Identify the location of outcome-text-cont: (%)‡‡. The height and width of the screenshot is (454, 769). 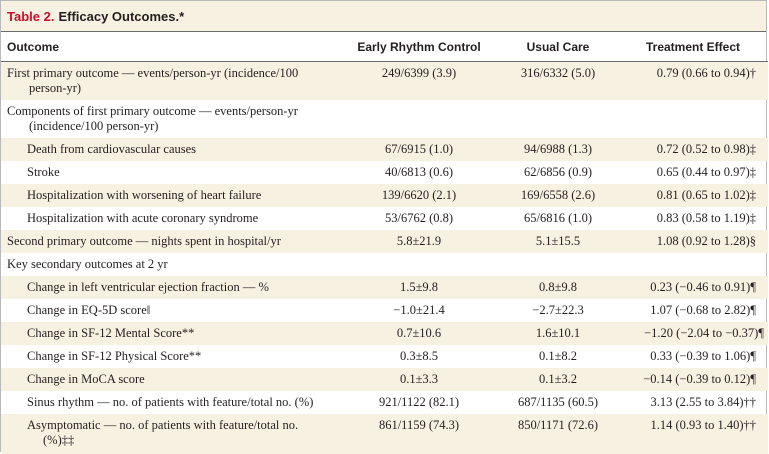
(59, 439).